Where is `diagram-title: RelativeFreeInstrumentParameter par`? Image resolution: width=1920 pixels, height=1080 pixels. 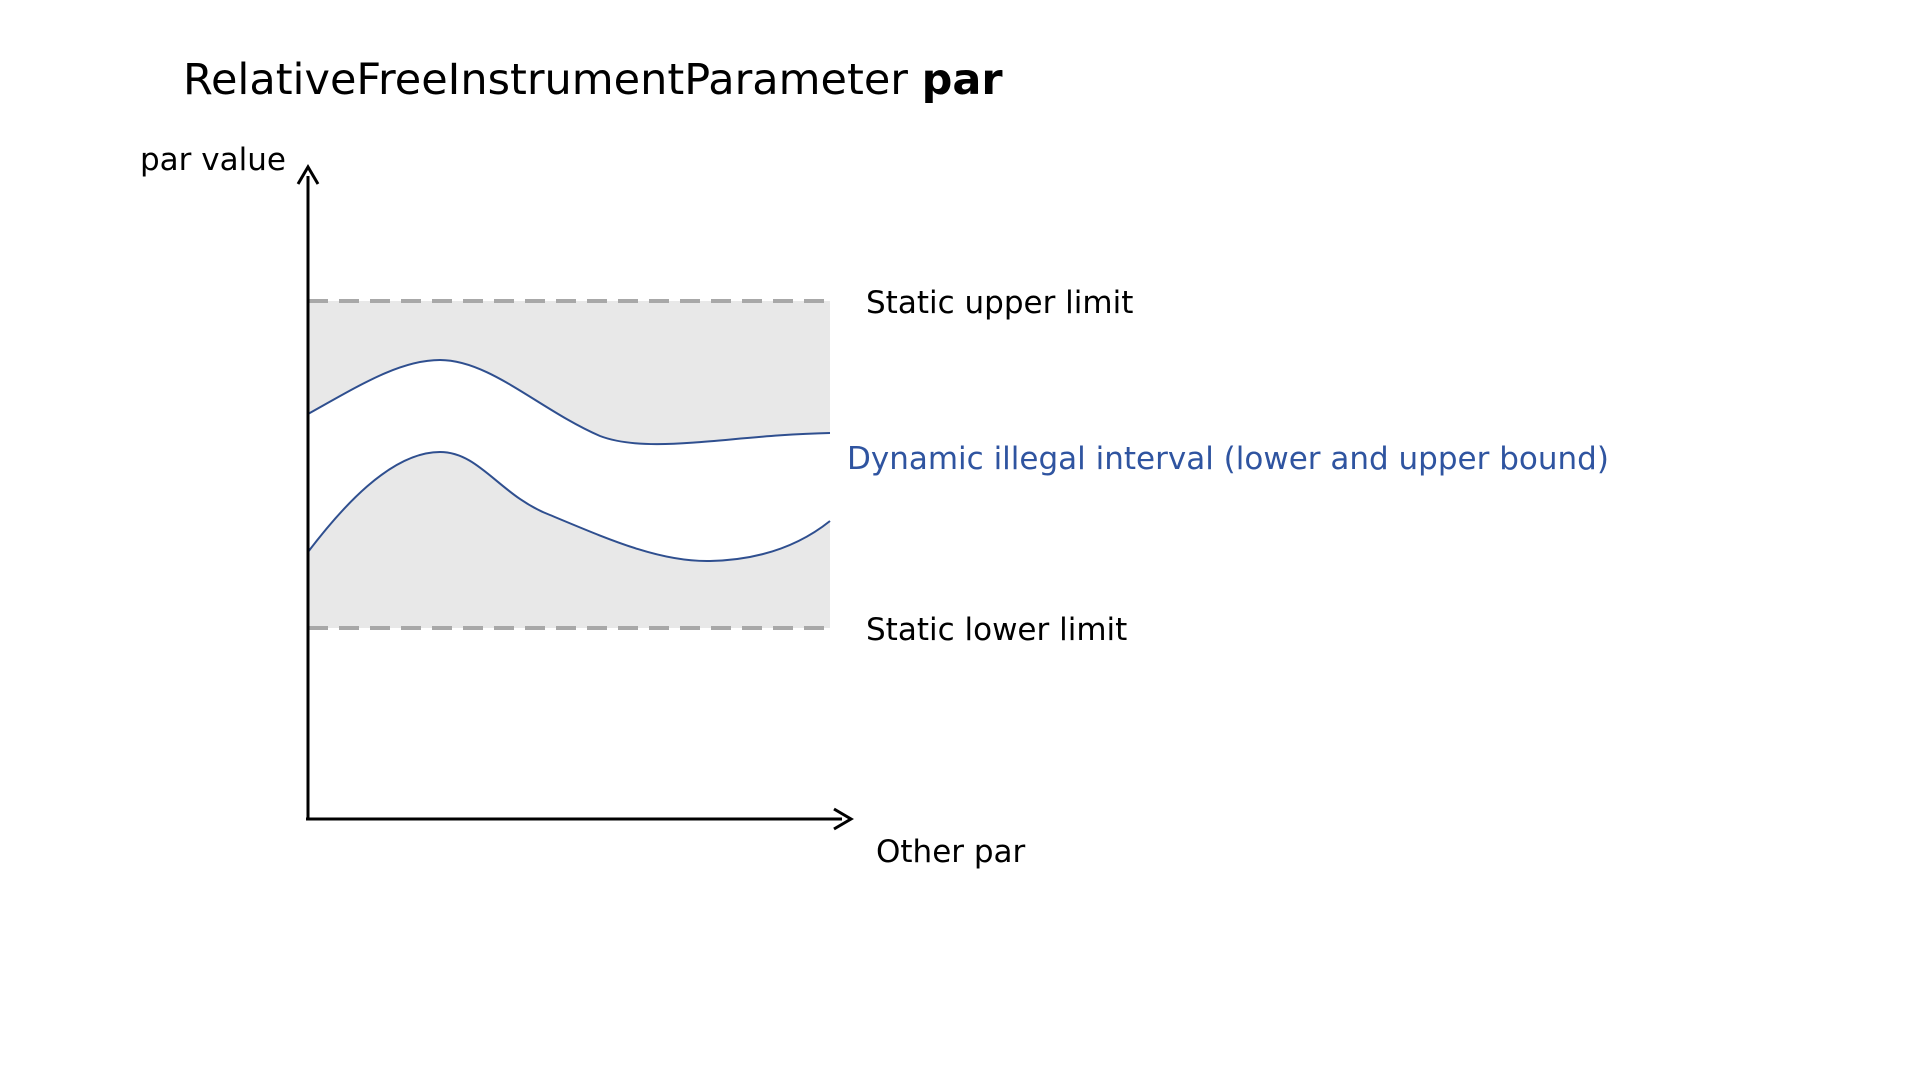 diagram-title: RelativeFreeInstrumentParameter par is located at coordinates (593, 80).